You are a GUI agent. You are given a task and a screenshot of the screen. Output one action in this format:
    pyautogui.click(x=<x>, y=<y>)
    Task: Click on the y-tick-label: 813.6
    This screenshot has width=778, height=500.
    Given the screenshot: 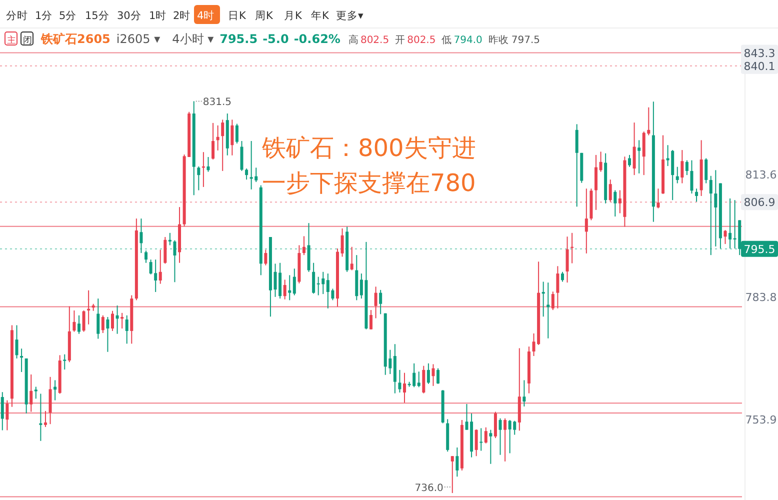 What is the action you would take?
    pyautogui.click(x=761, y=175)
    